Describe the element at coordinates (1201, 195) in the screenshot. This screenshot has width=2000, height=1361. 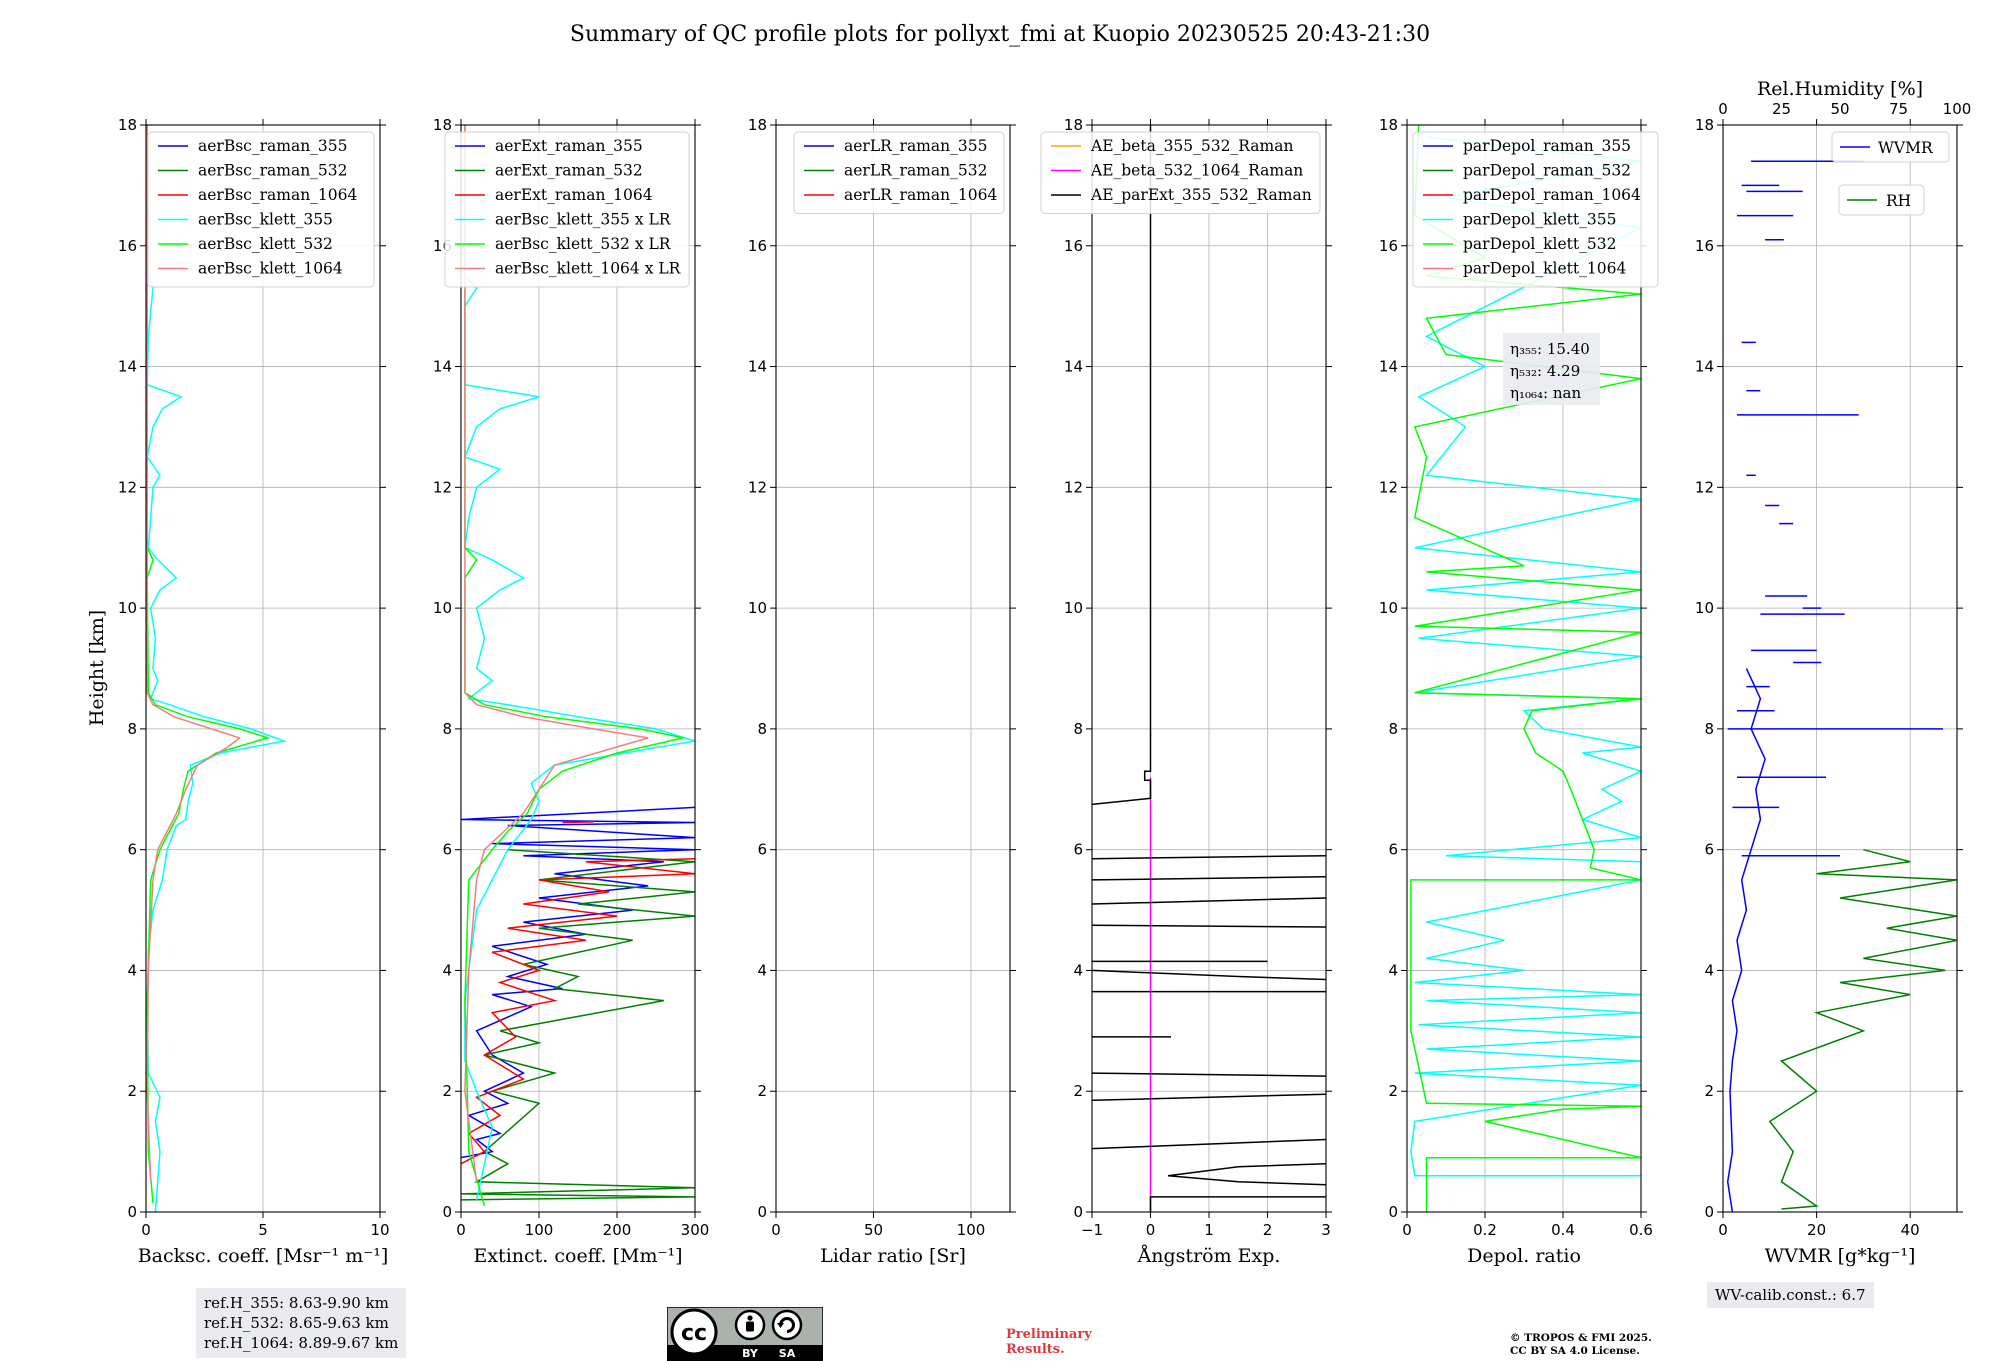
I see `legend-label: AE_parExt_355_532_Raman` at that location.